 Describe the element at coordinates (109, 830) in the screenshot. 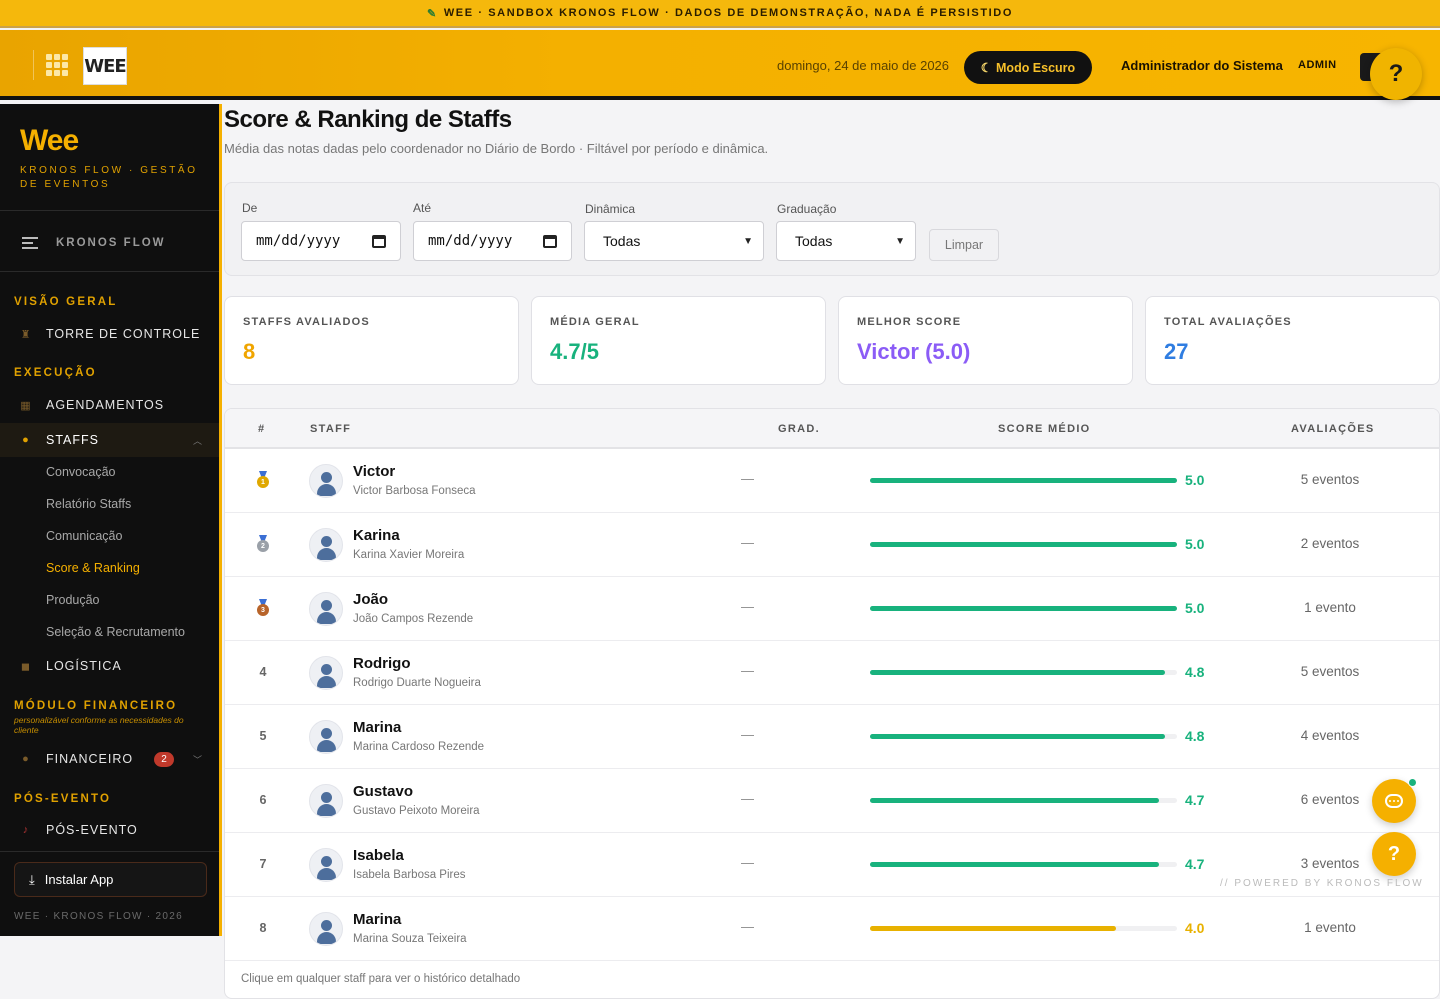

I see `nav-post-event: ♪ PÓS-EVENTO` at that location.